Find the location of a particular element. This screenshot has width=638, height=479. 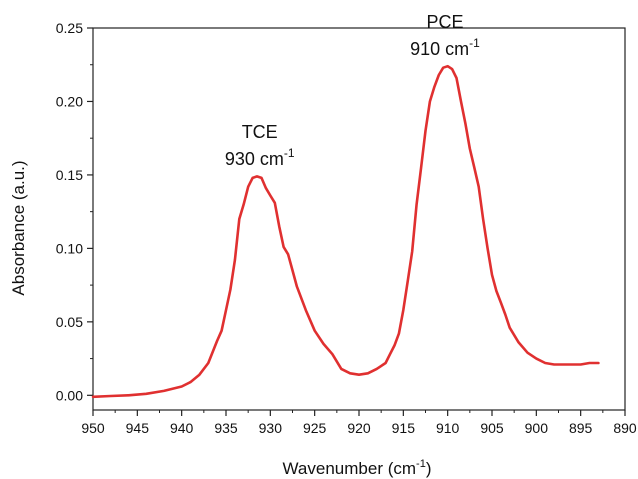

annotations: TCE 930 cm-1 PCE 910 cm-1 is located at coordinates (352, 90).